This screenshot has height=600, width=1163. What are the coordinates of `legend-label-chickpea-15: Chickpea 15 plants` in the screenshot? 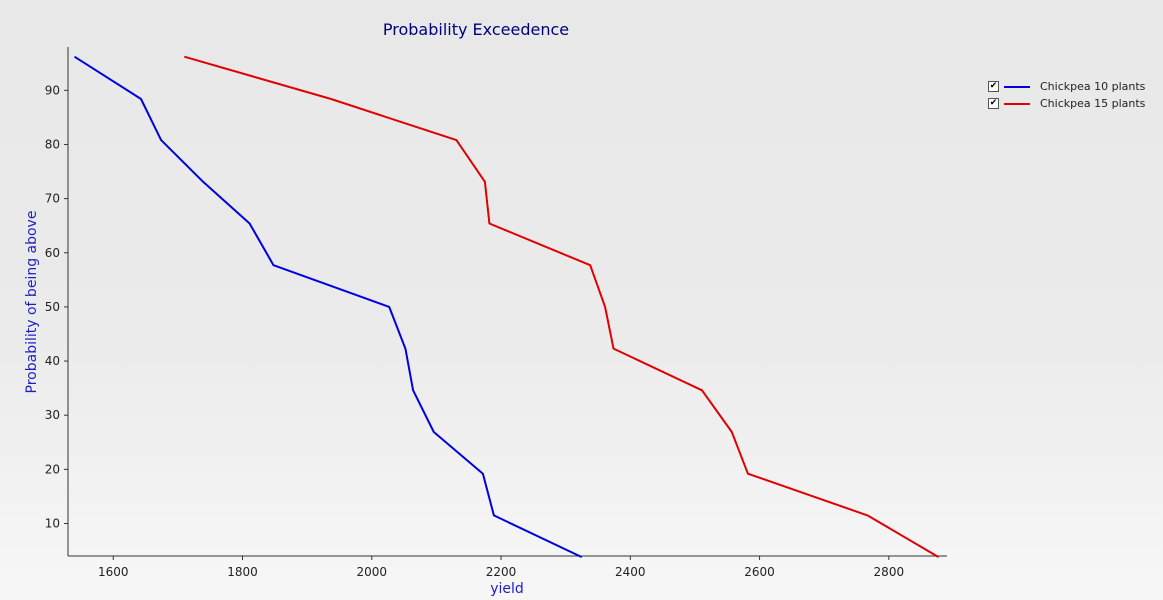 It's located at (1093, 103).